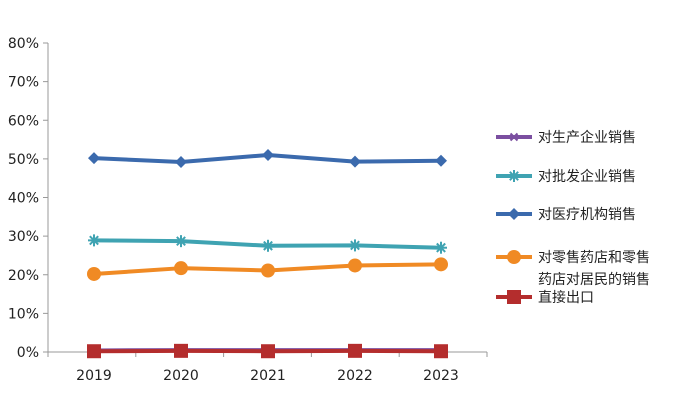 The image size is (675, 412). Describe the element at coordinates (23, 44) in the screenshot. I see `y-tick-label: 80%` at that location.